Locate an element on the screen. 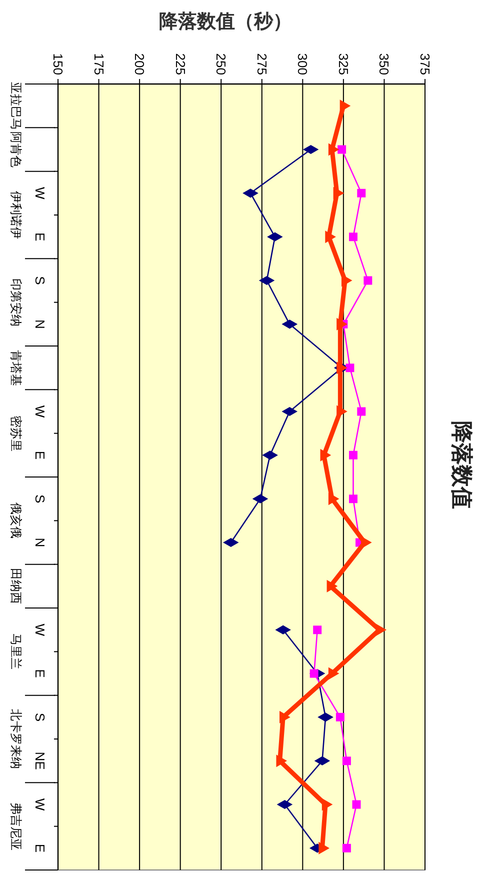  x-tick-label: 250 is located at coordinates (221, 64).